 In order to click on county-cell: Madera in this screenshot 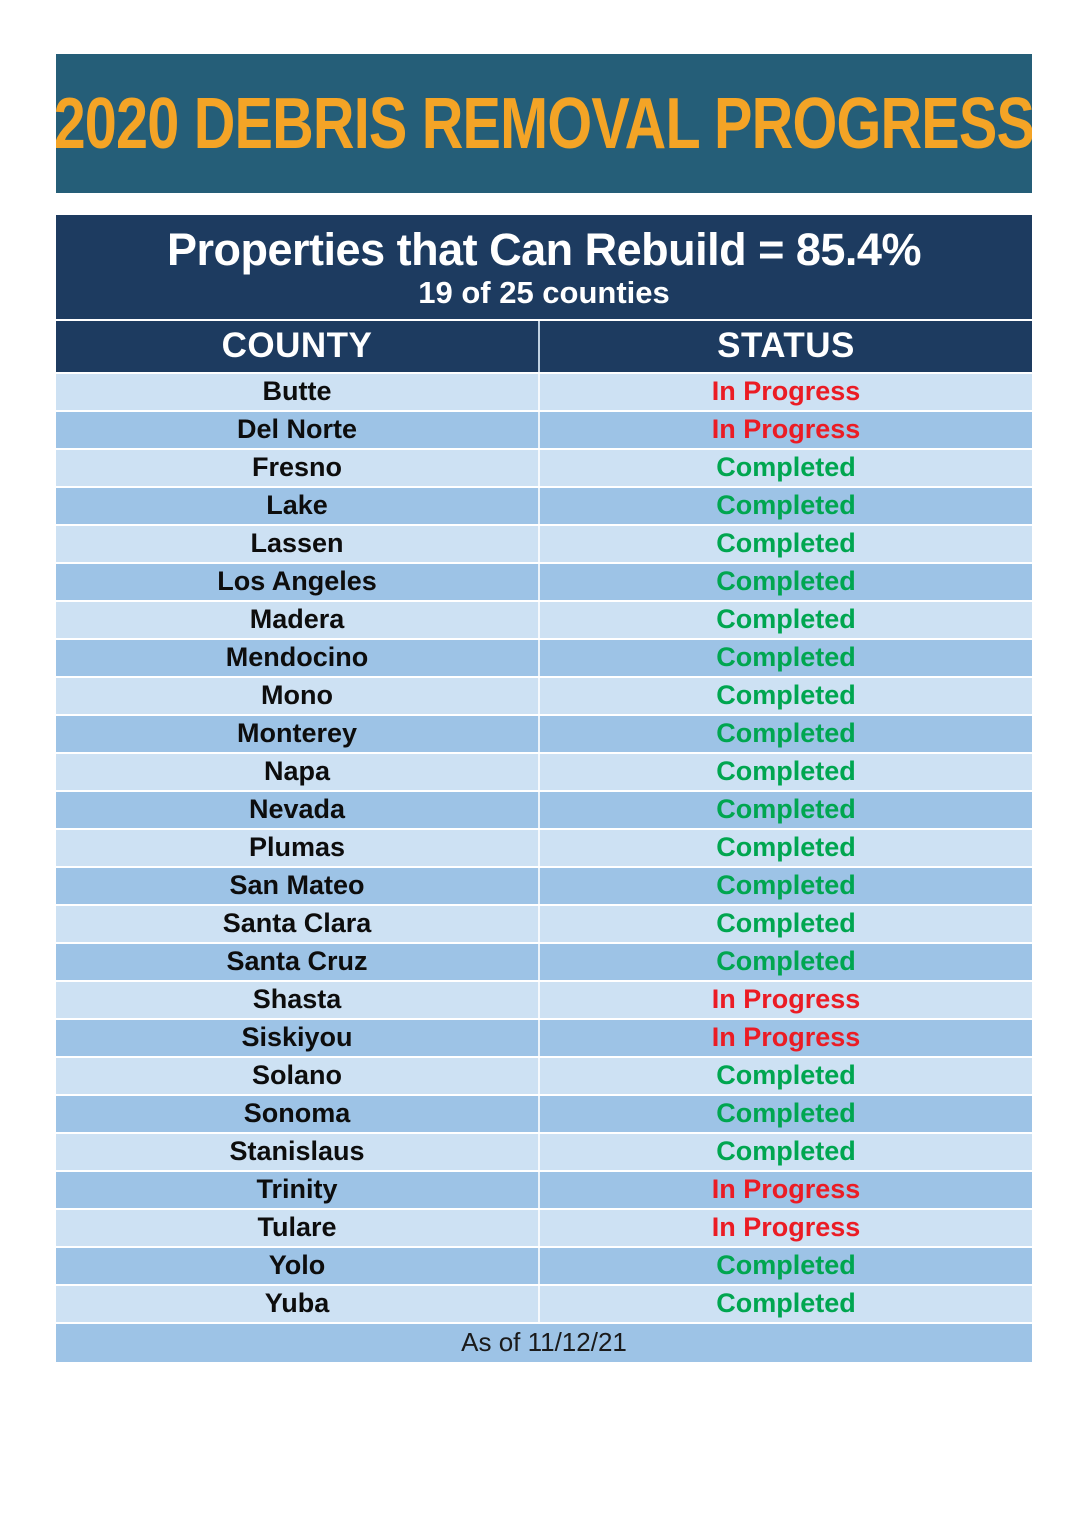, I will do `click(298, 619)`.